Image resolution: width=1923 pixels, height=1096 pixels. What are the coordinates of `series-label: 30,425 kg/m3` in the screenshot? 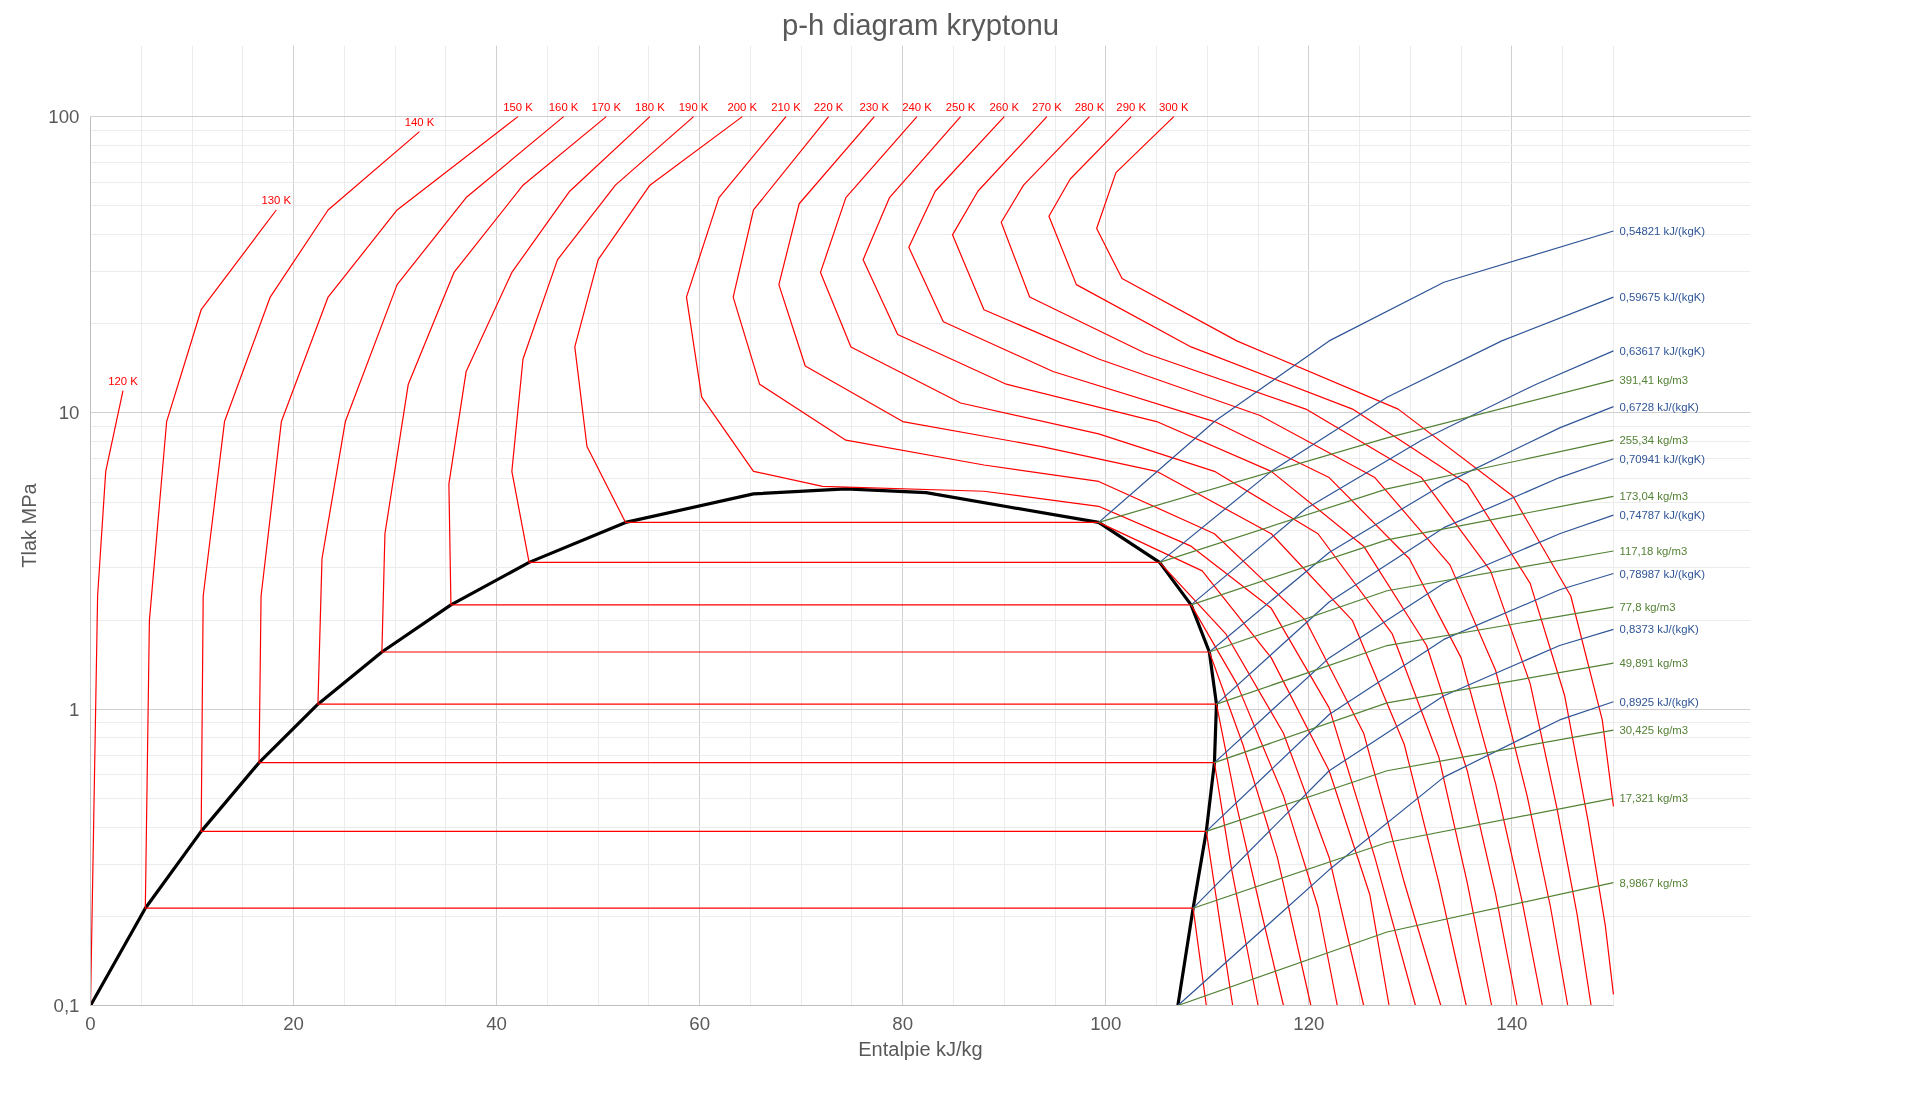 It's located at (1654, 730).